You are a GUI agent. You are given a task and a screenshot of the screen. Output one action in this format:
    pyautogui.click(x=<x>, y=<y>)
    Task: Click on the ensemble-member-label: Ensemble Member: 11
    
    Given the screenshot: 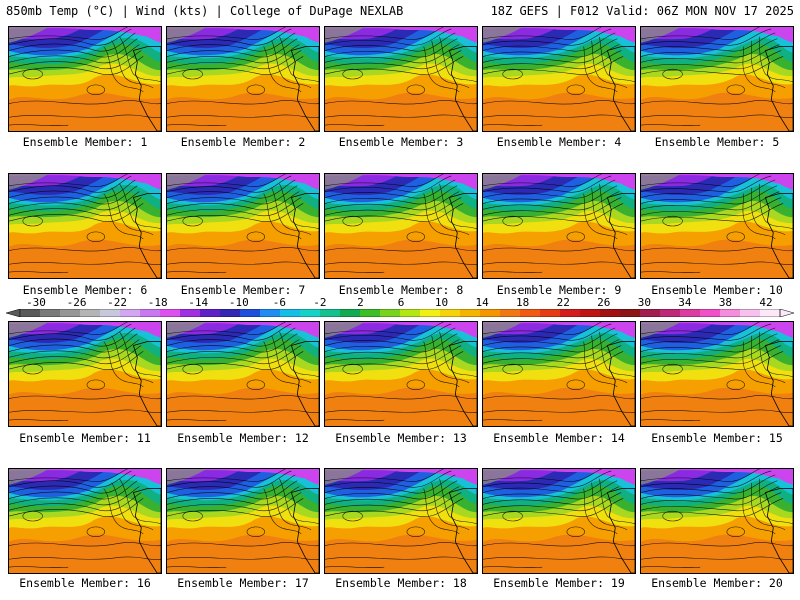 What is the action you would take?
    pyautogui.click(x=85, y=438)
    